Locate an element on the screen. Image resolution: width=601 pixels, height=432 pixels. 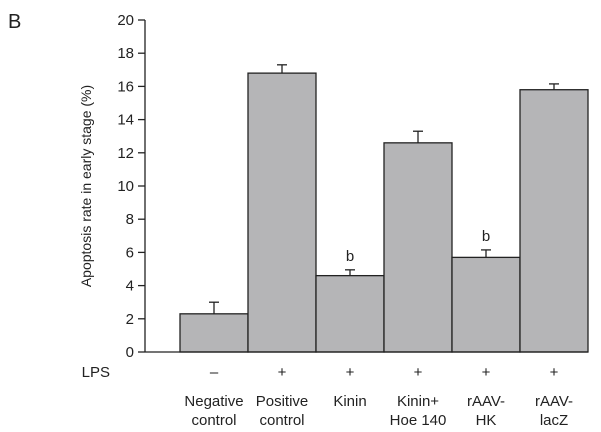
y-axis-label: Apoptosis rate in early stage (%) is located at coordinates (86, 186).